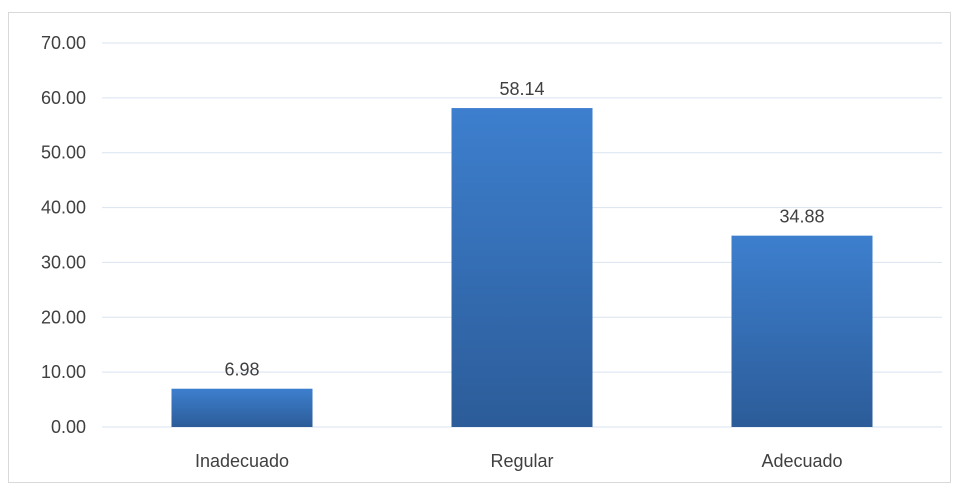  I want to click on y-tick-label: 10.00, so click(63, 372).